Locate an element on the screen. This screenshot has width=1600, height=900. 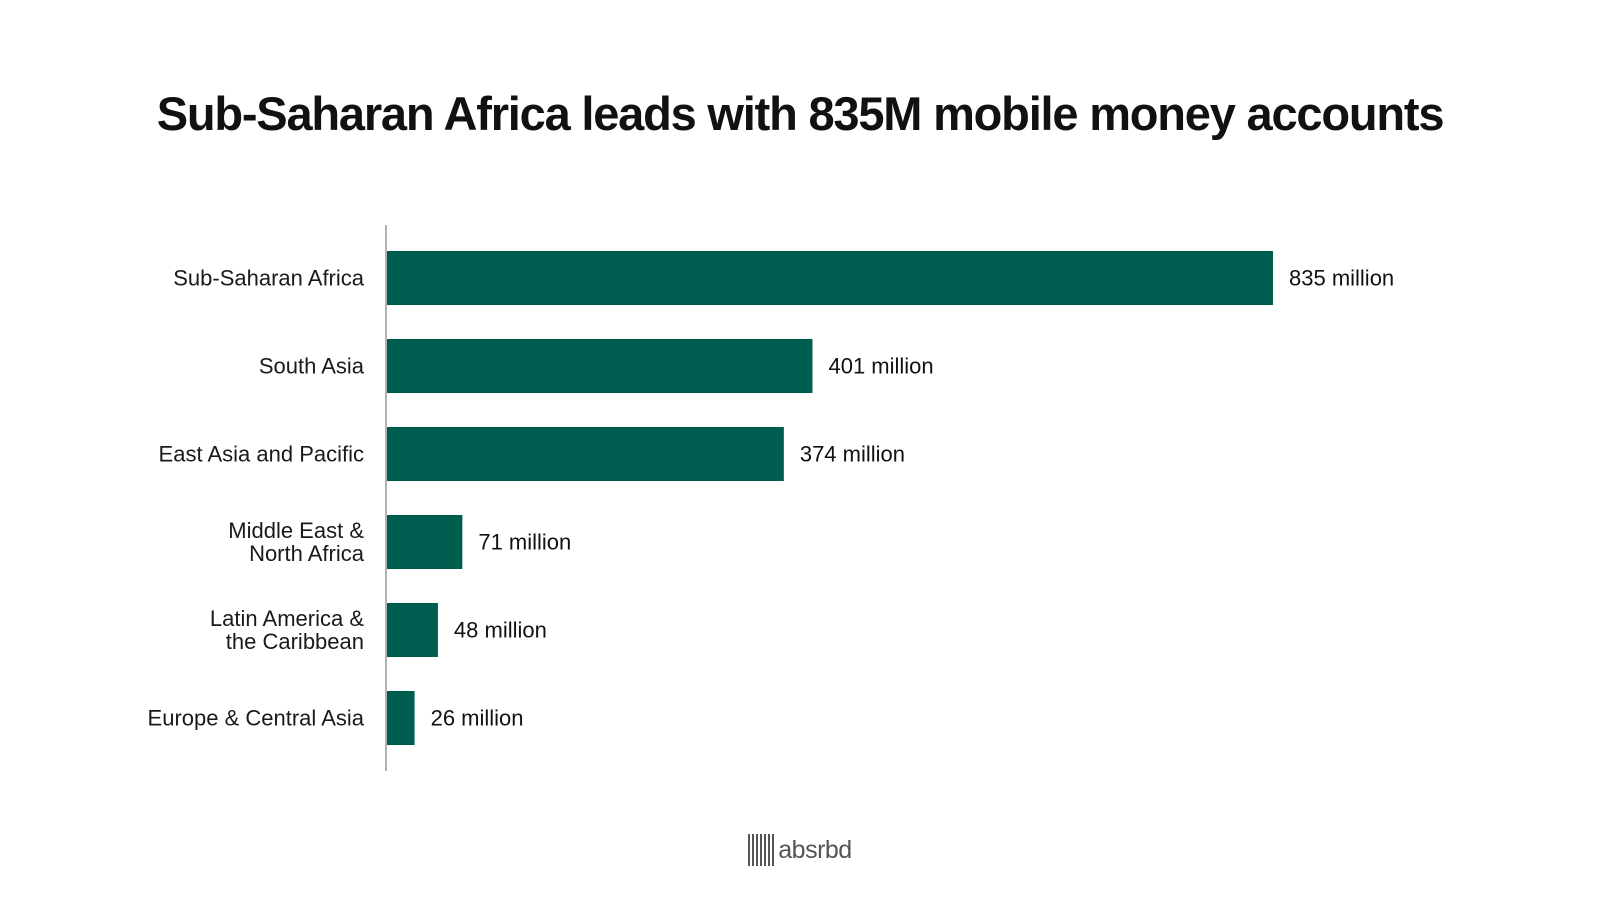
value-label: 71 million is located at coordinates (524, 542).